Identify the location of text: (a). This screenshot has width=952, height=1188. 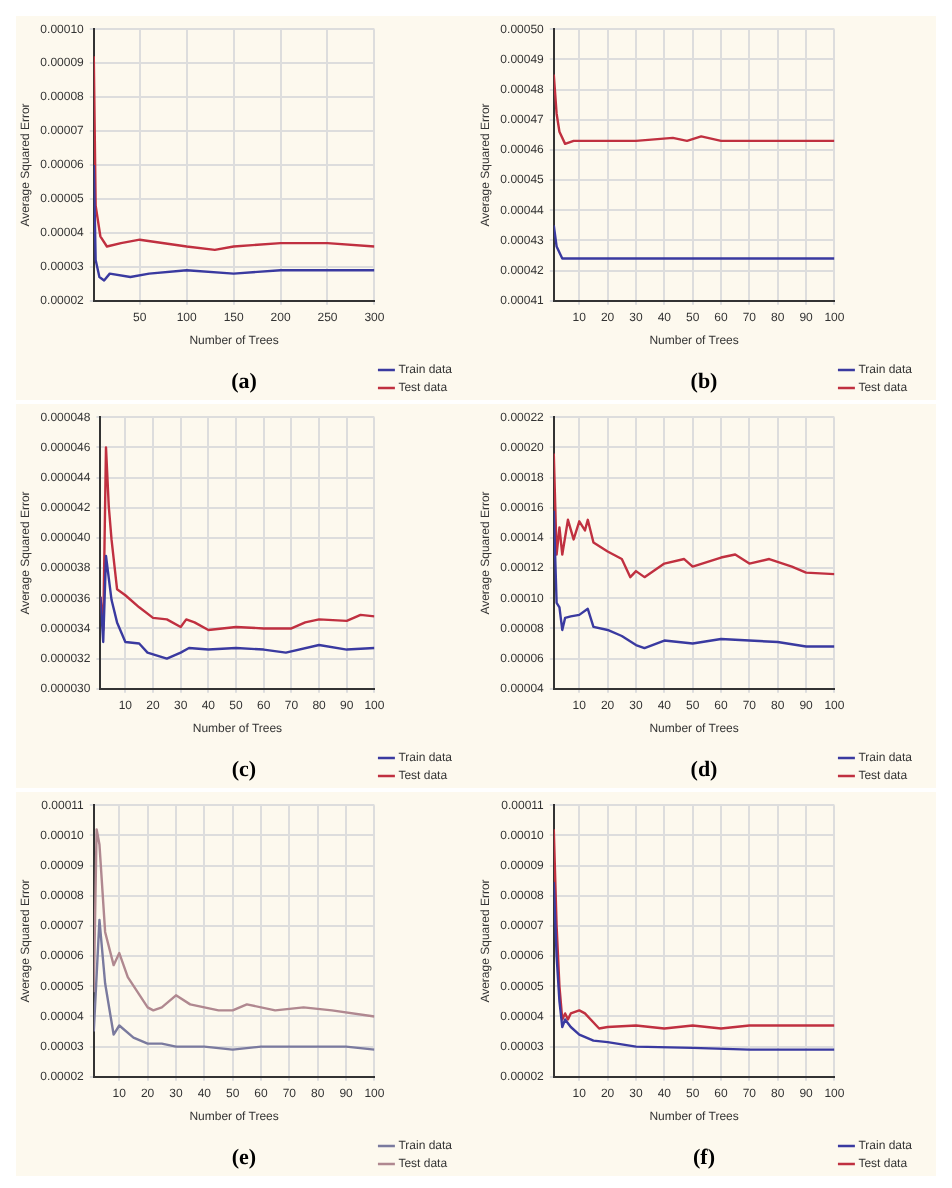
(244, 382).